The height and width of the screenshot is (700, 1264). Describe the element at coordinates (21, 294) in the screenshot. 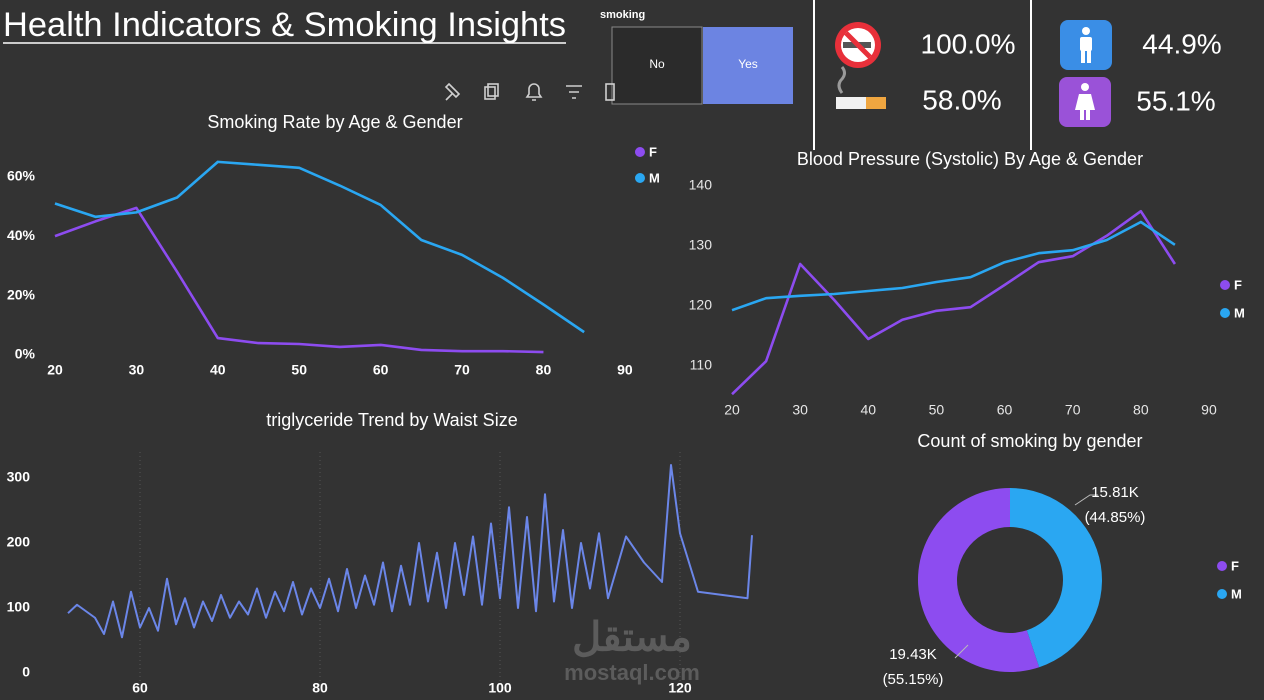

I see `y-tick-label: 20%` at that location.